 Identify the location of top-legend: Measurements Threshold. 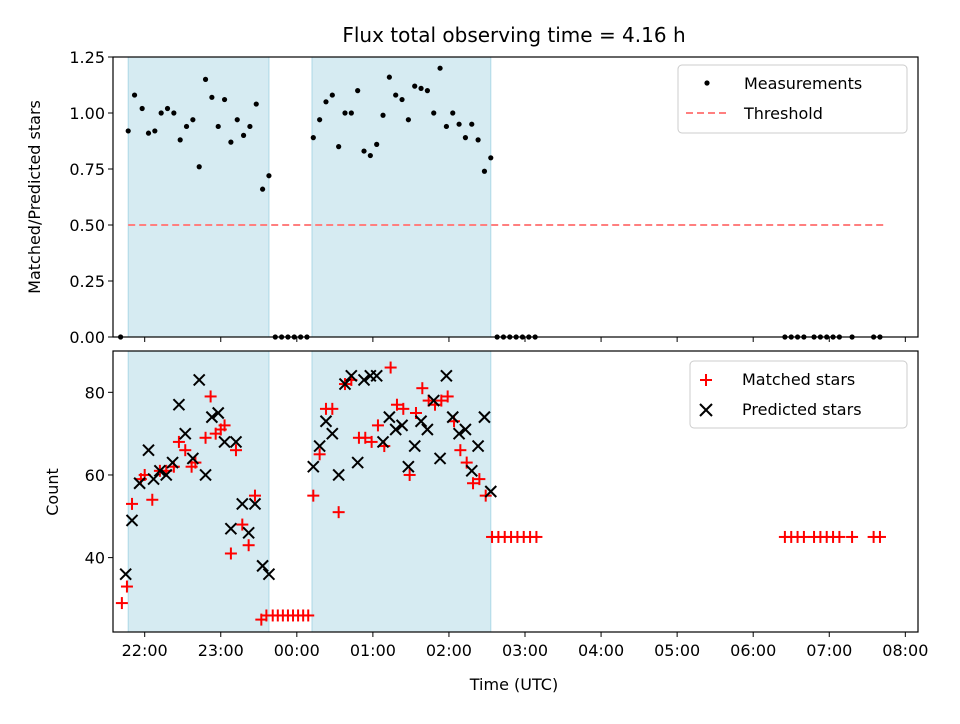
(792, 99).